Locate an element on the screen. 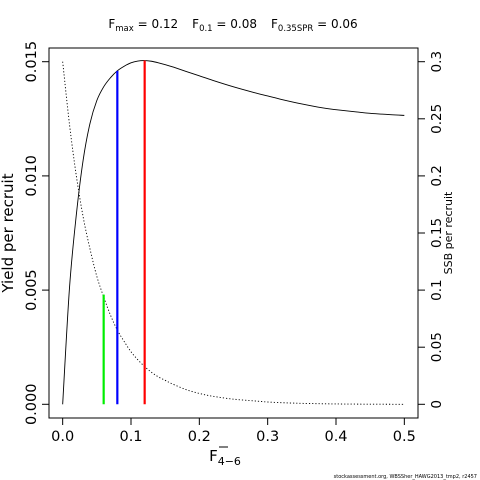  title-f035-label: F is located at coordinates (274, 24).